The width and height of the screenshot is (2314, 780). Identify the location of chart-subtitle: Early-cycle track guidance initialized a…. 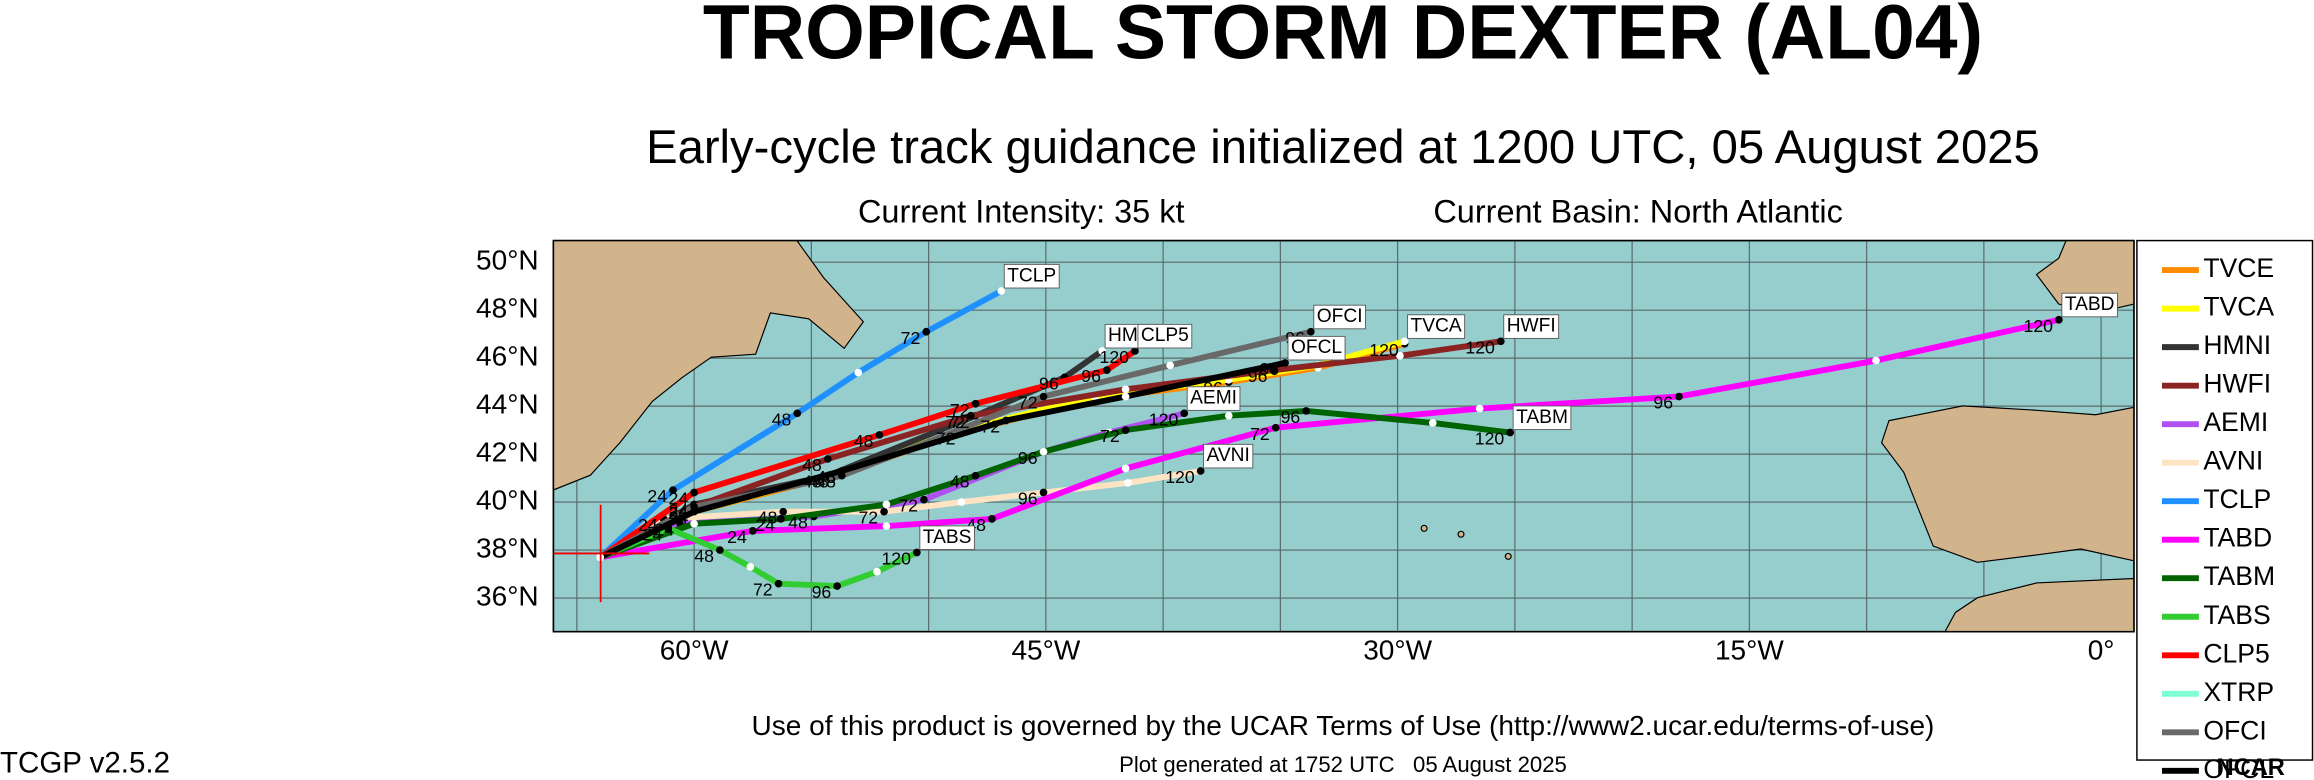
(1343, 147).